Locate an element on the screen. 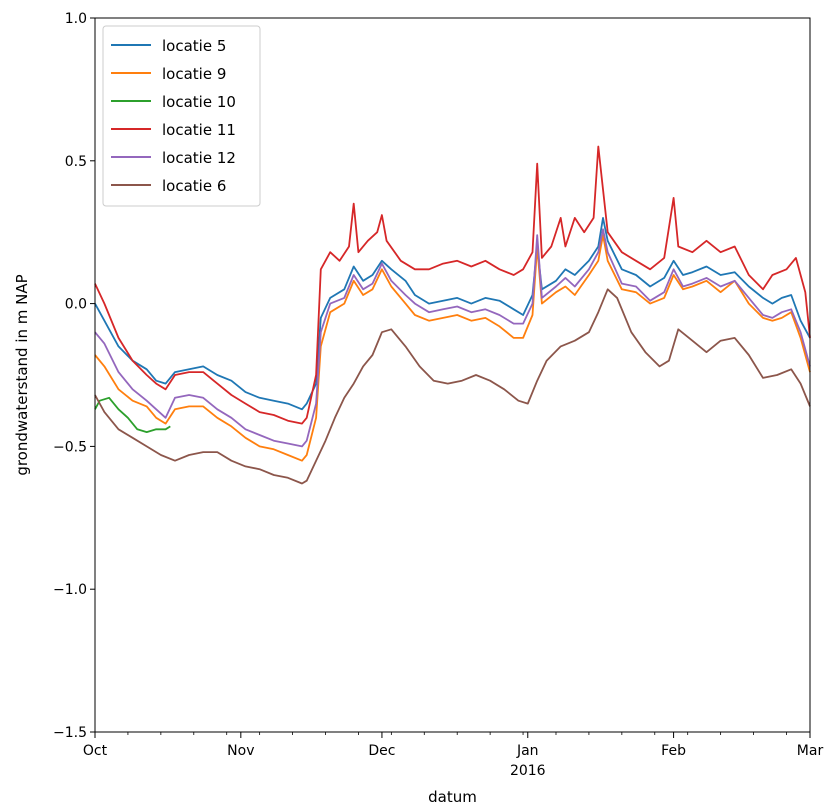  legend-label: locatie 9 is located at coordinates (194, 74).